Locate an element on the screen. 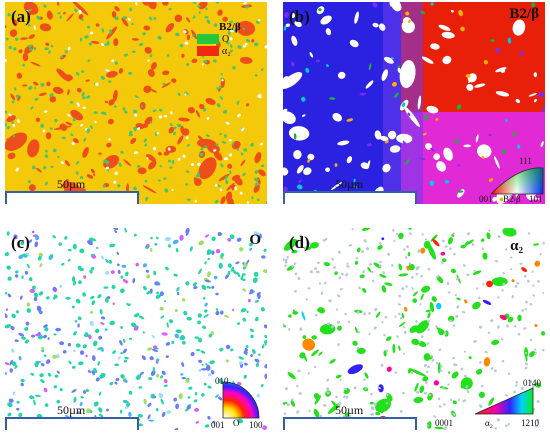 The image size is (550, 437). panel-label-d: (d) is located at coordinates (299, 242).